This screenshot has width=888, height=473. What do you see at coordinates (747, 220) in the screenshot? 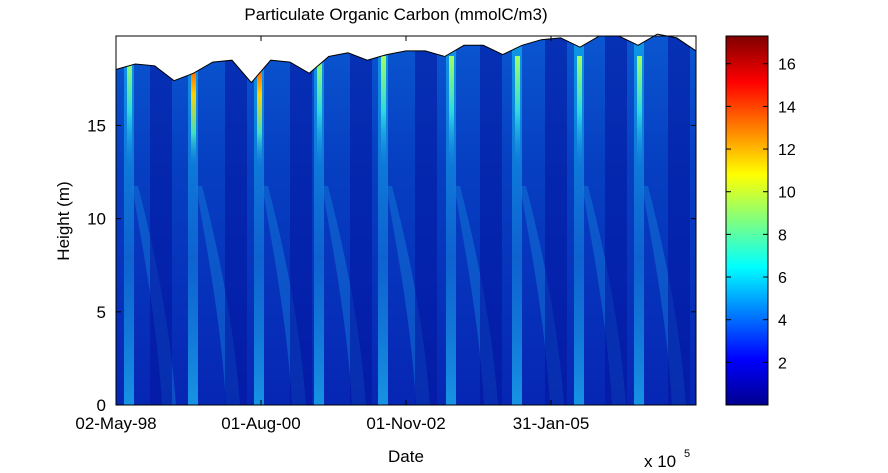
I see `colorbar-gradient` at bounding box center [747, 220].